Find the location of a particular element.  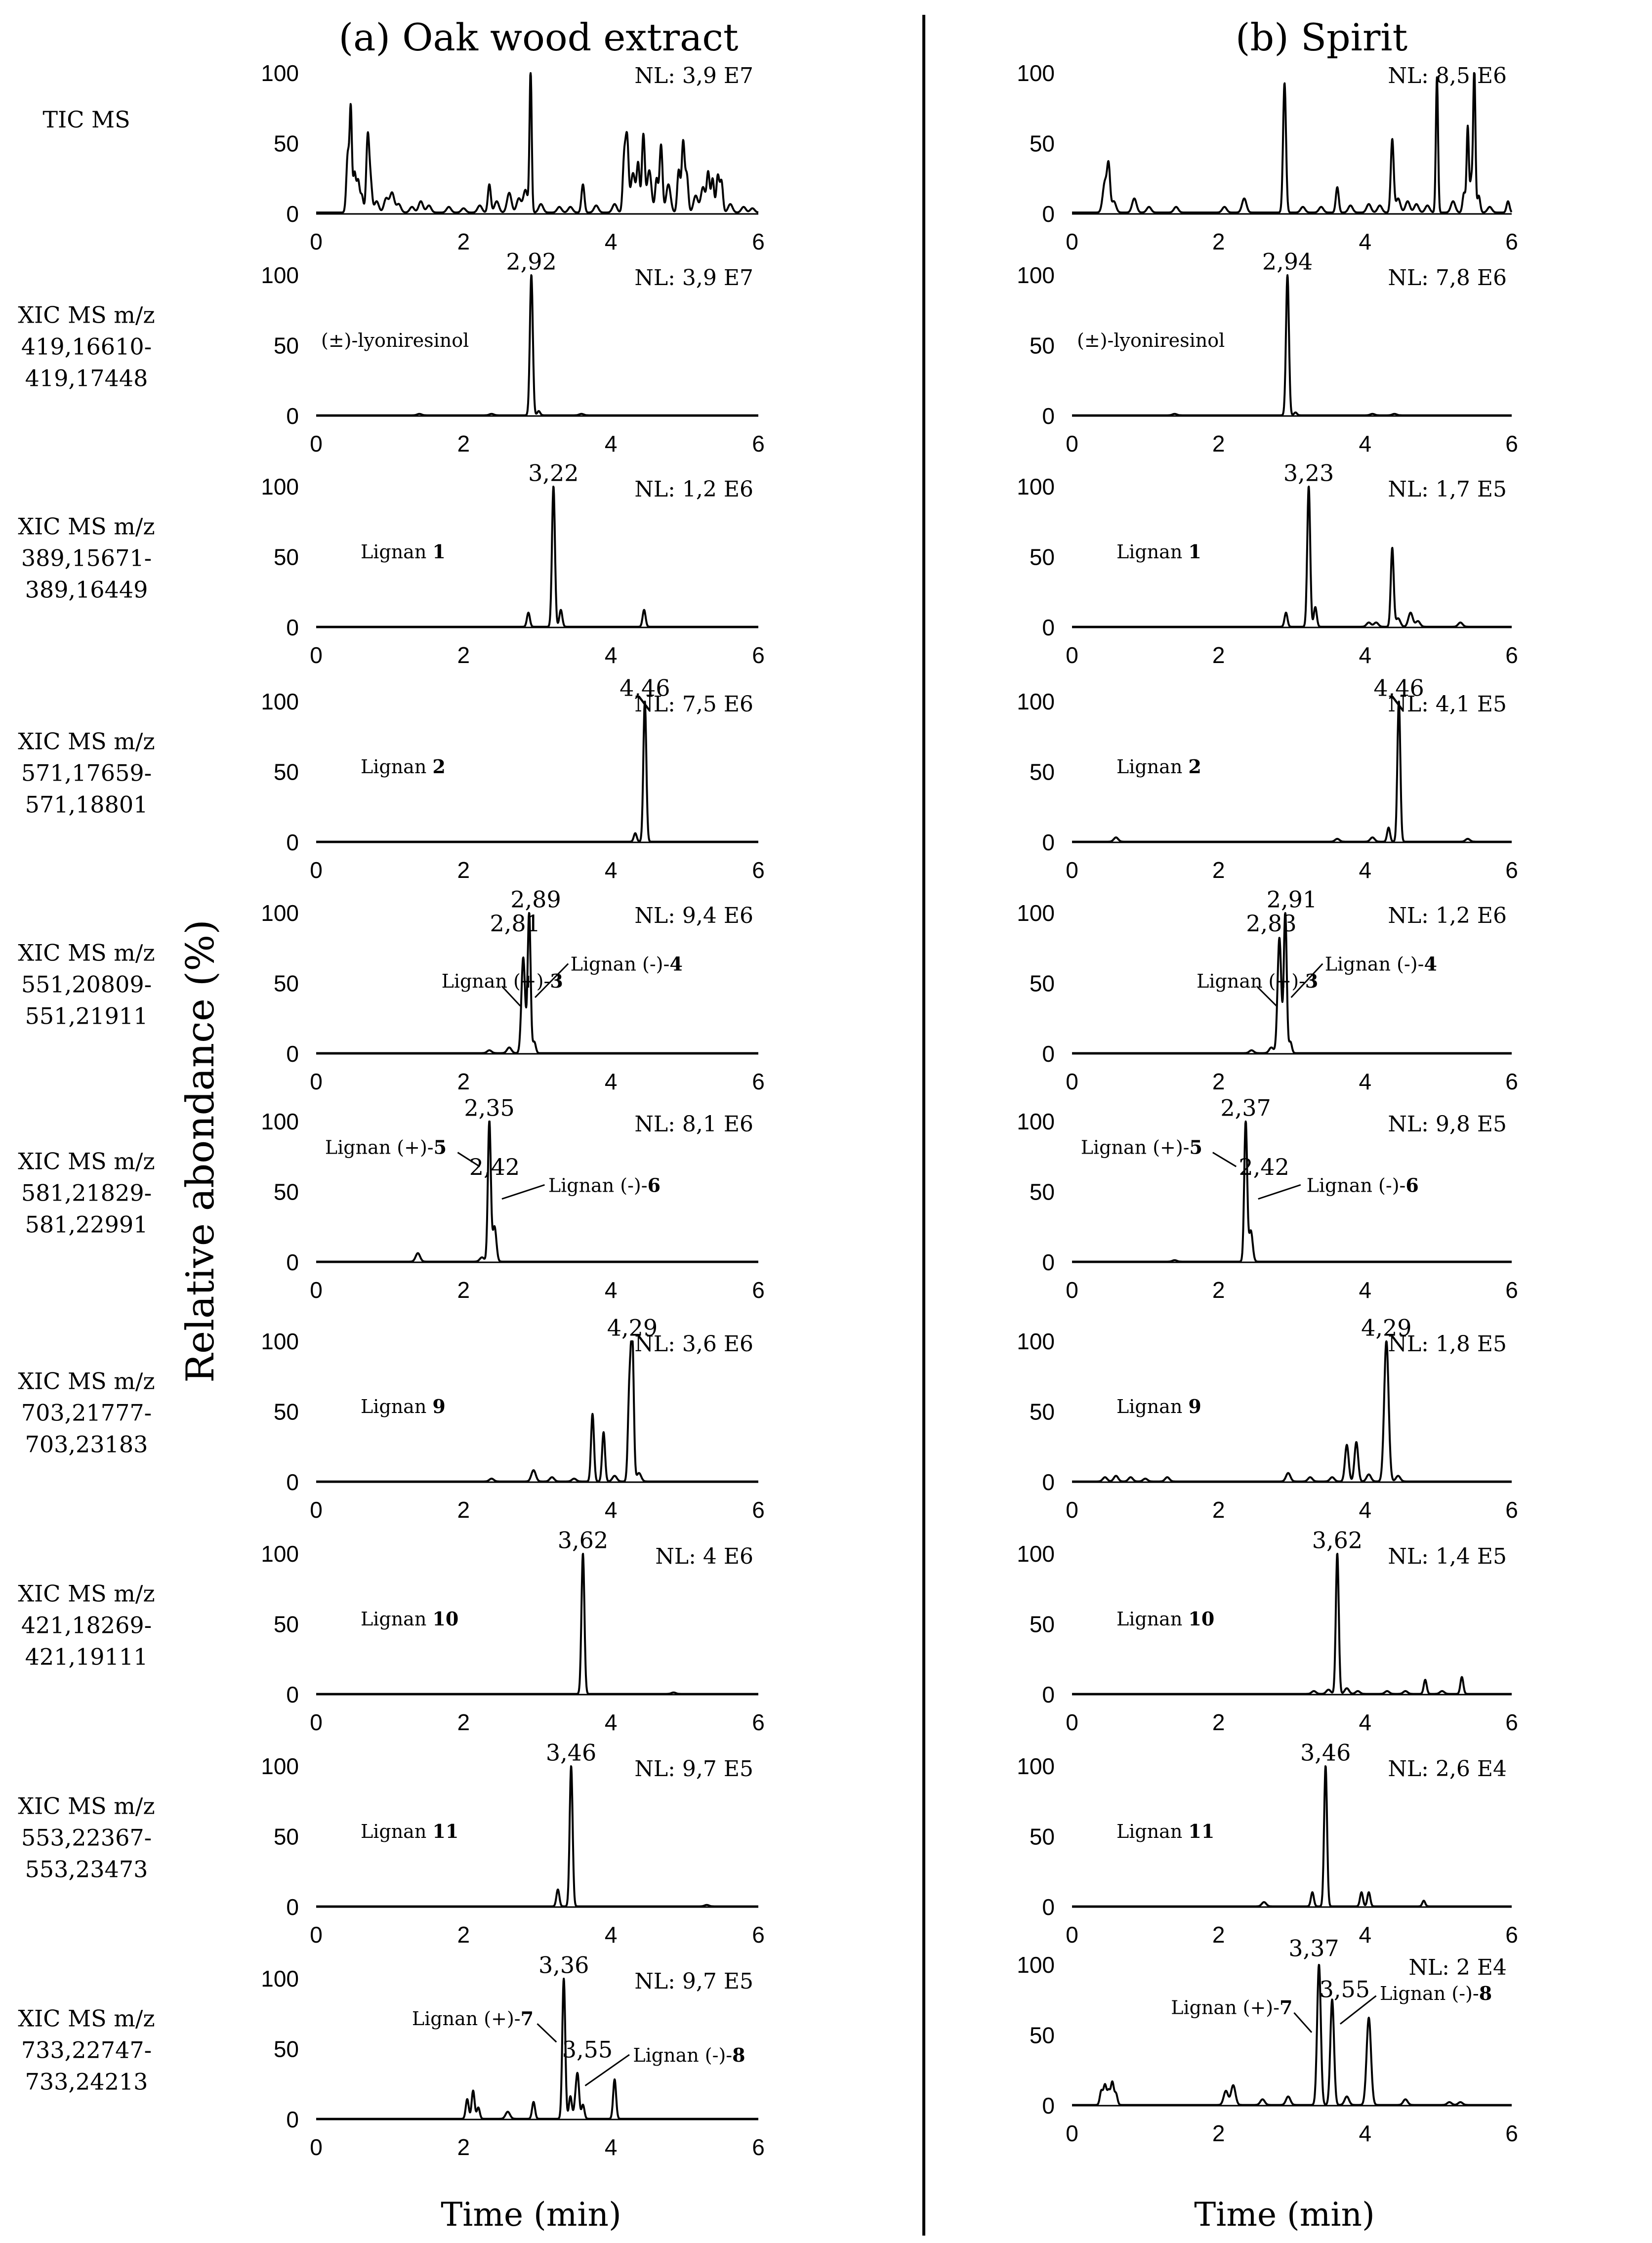

row-label-2-line-1: 389,15671- is located at coordinates (86, 559).